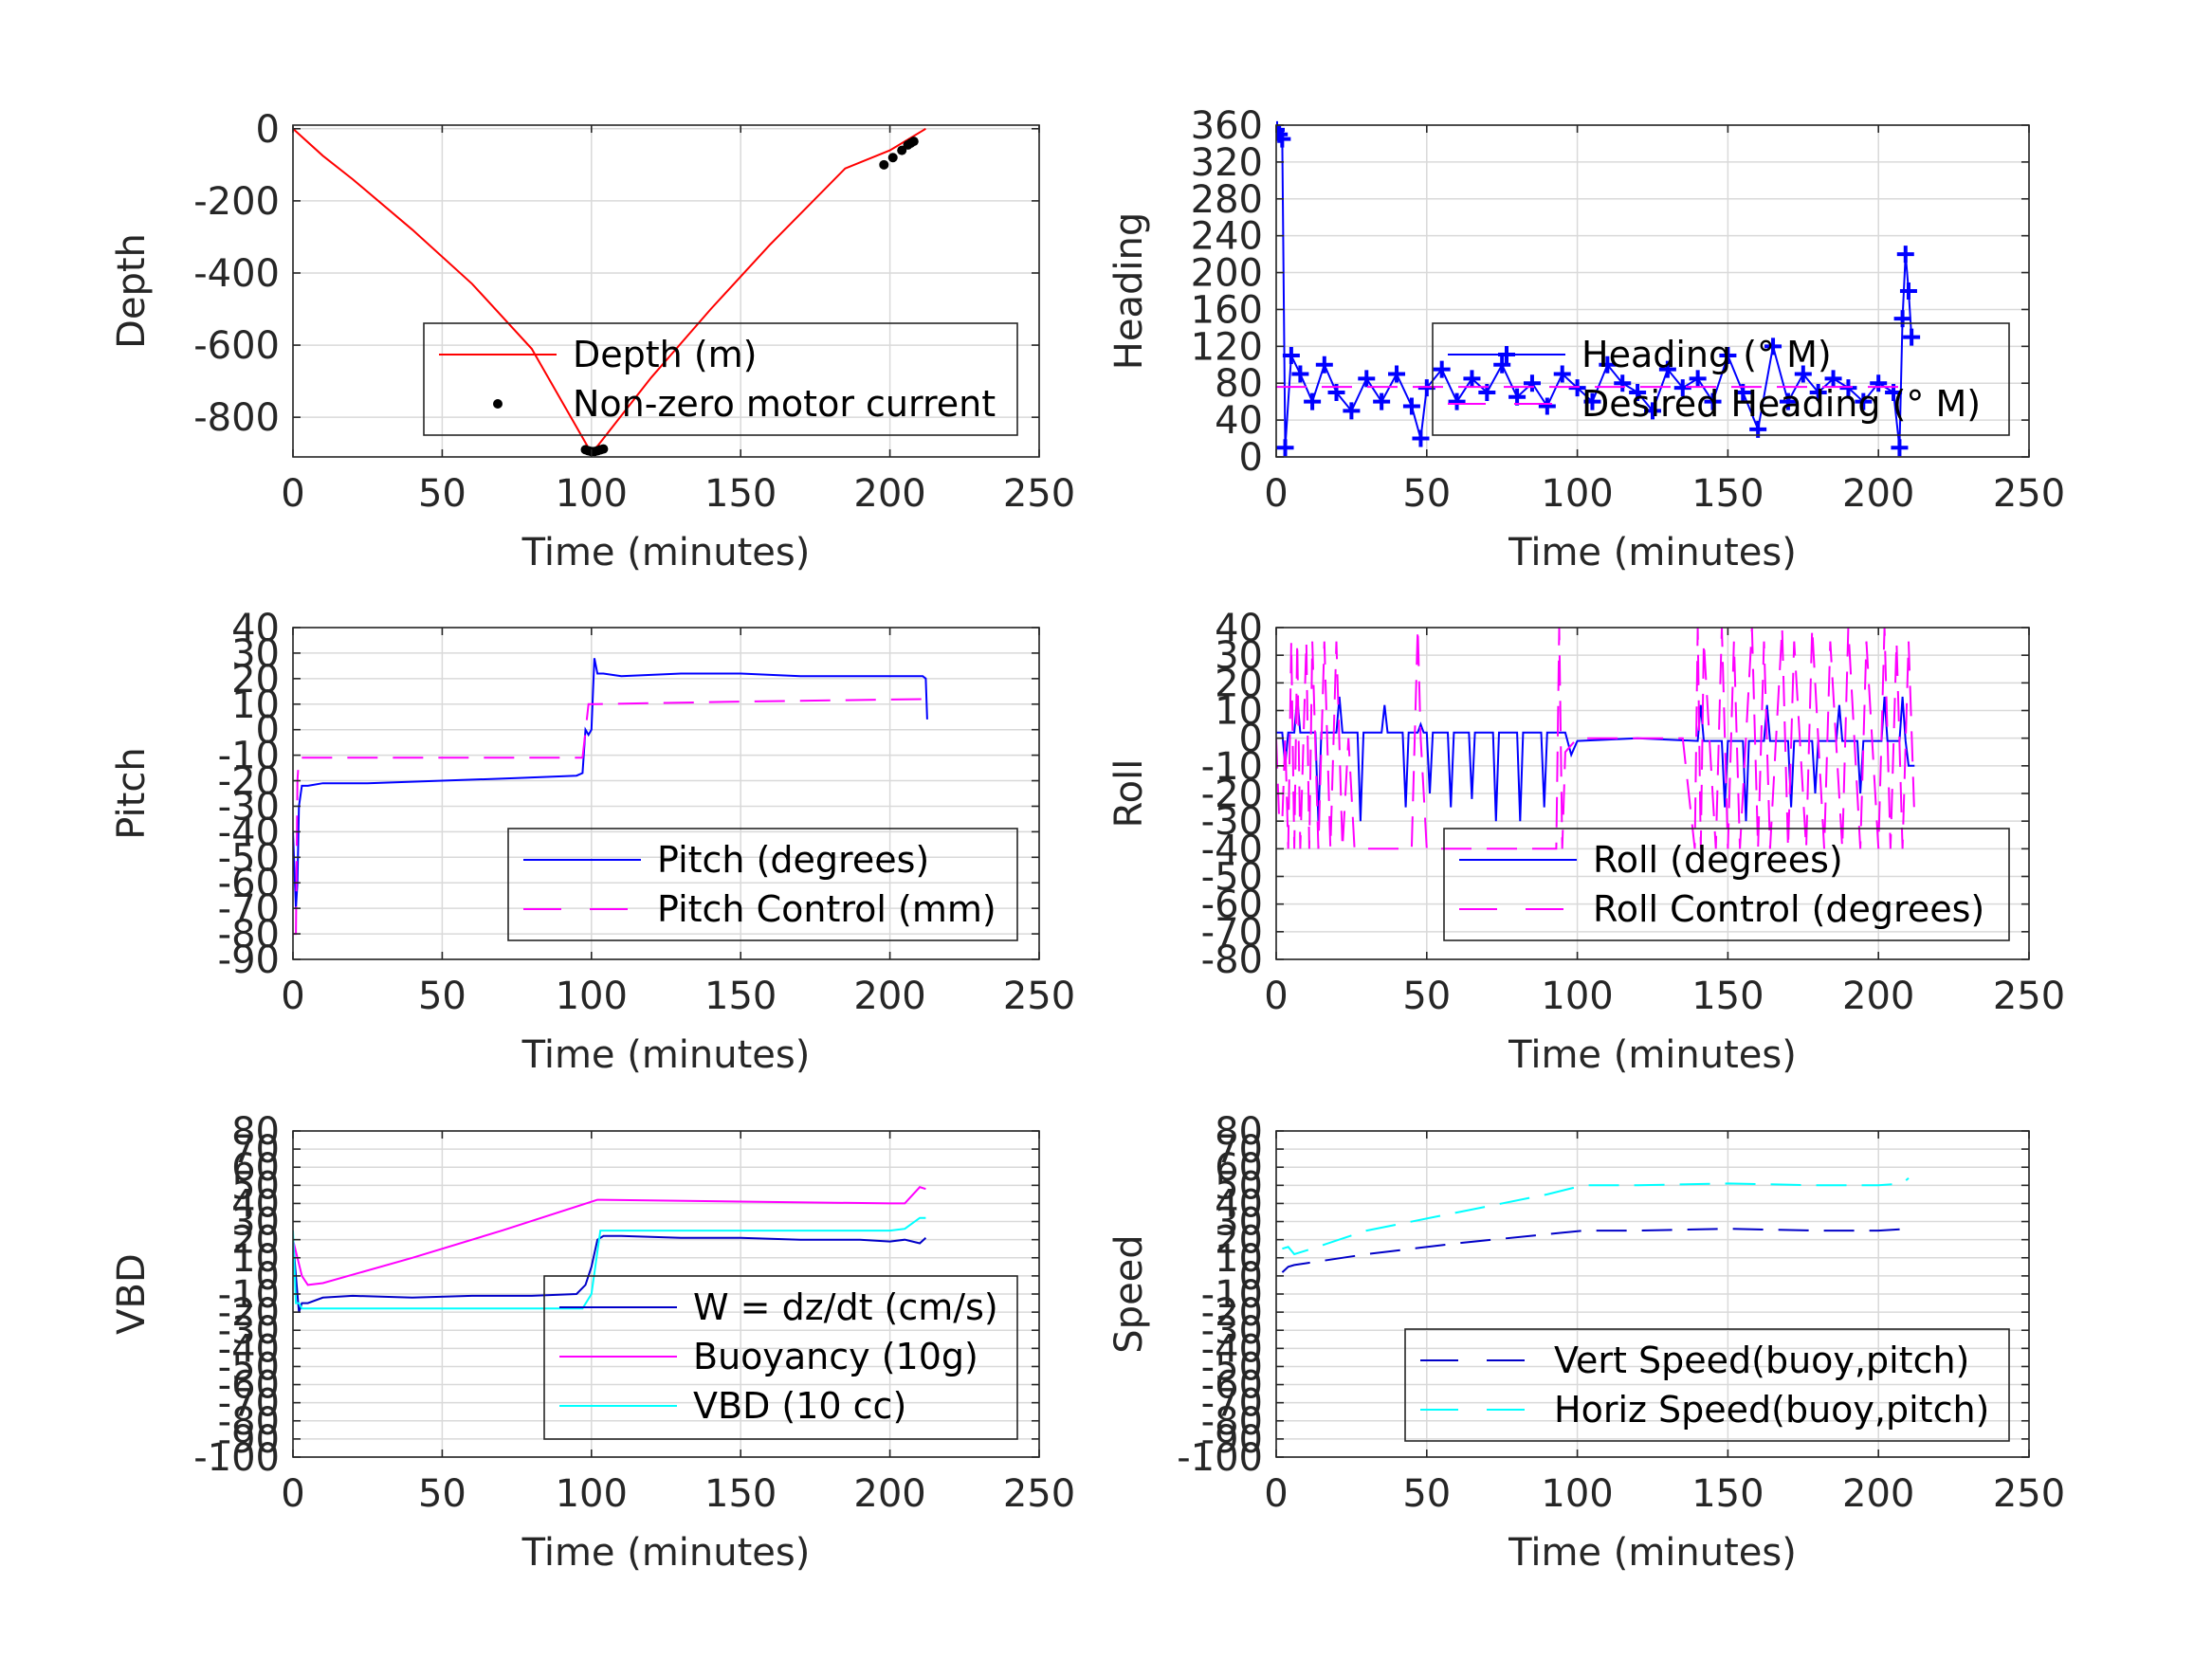  What do you see at coordinates (592, 1494) in the screenshot?
I see `vbd-xtick-label: 100` at bounding box center [592, 1494].